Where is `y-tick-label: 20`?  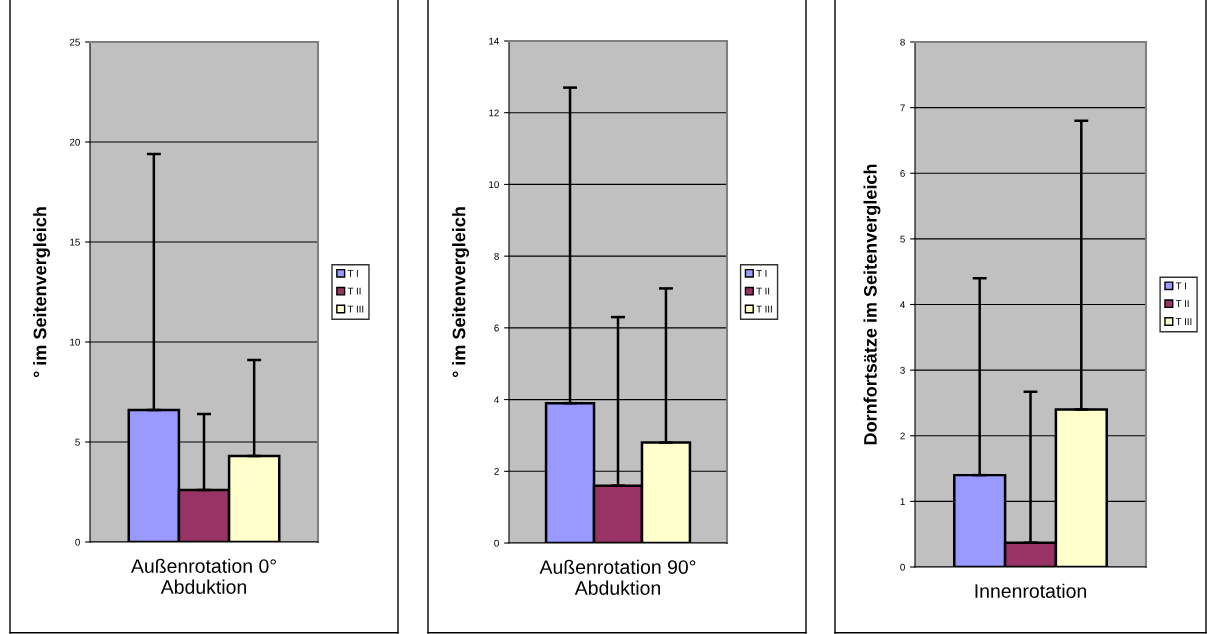 y-tick-label: 20 is located at coordinates (74, 142).